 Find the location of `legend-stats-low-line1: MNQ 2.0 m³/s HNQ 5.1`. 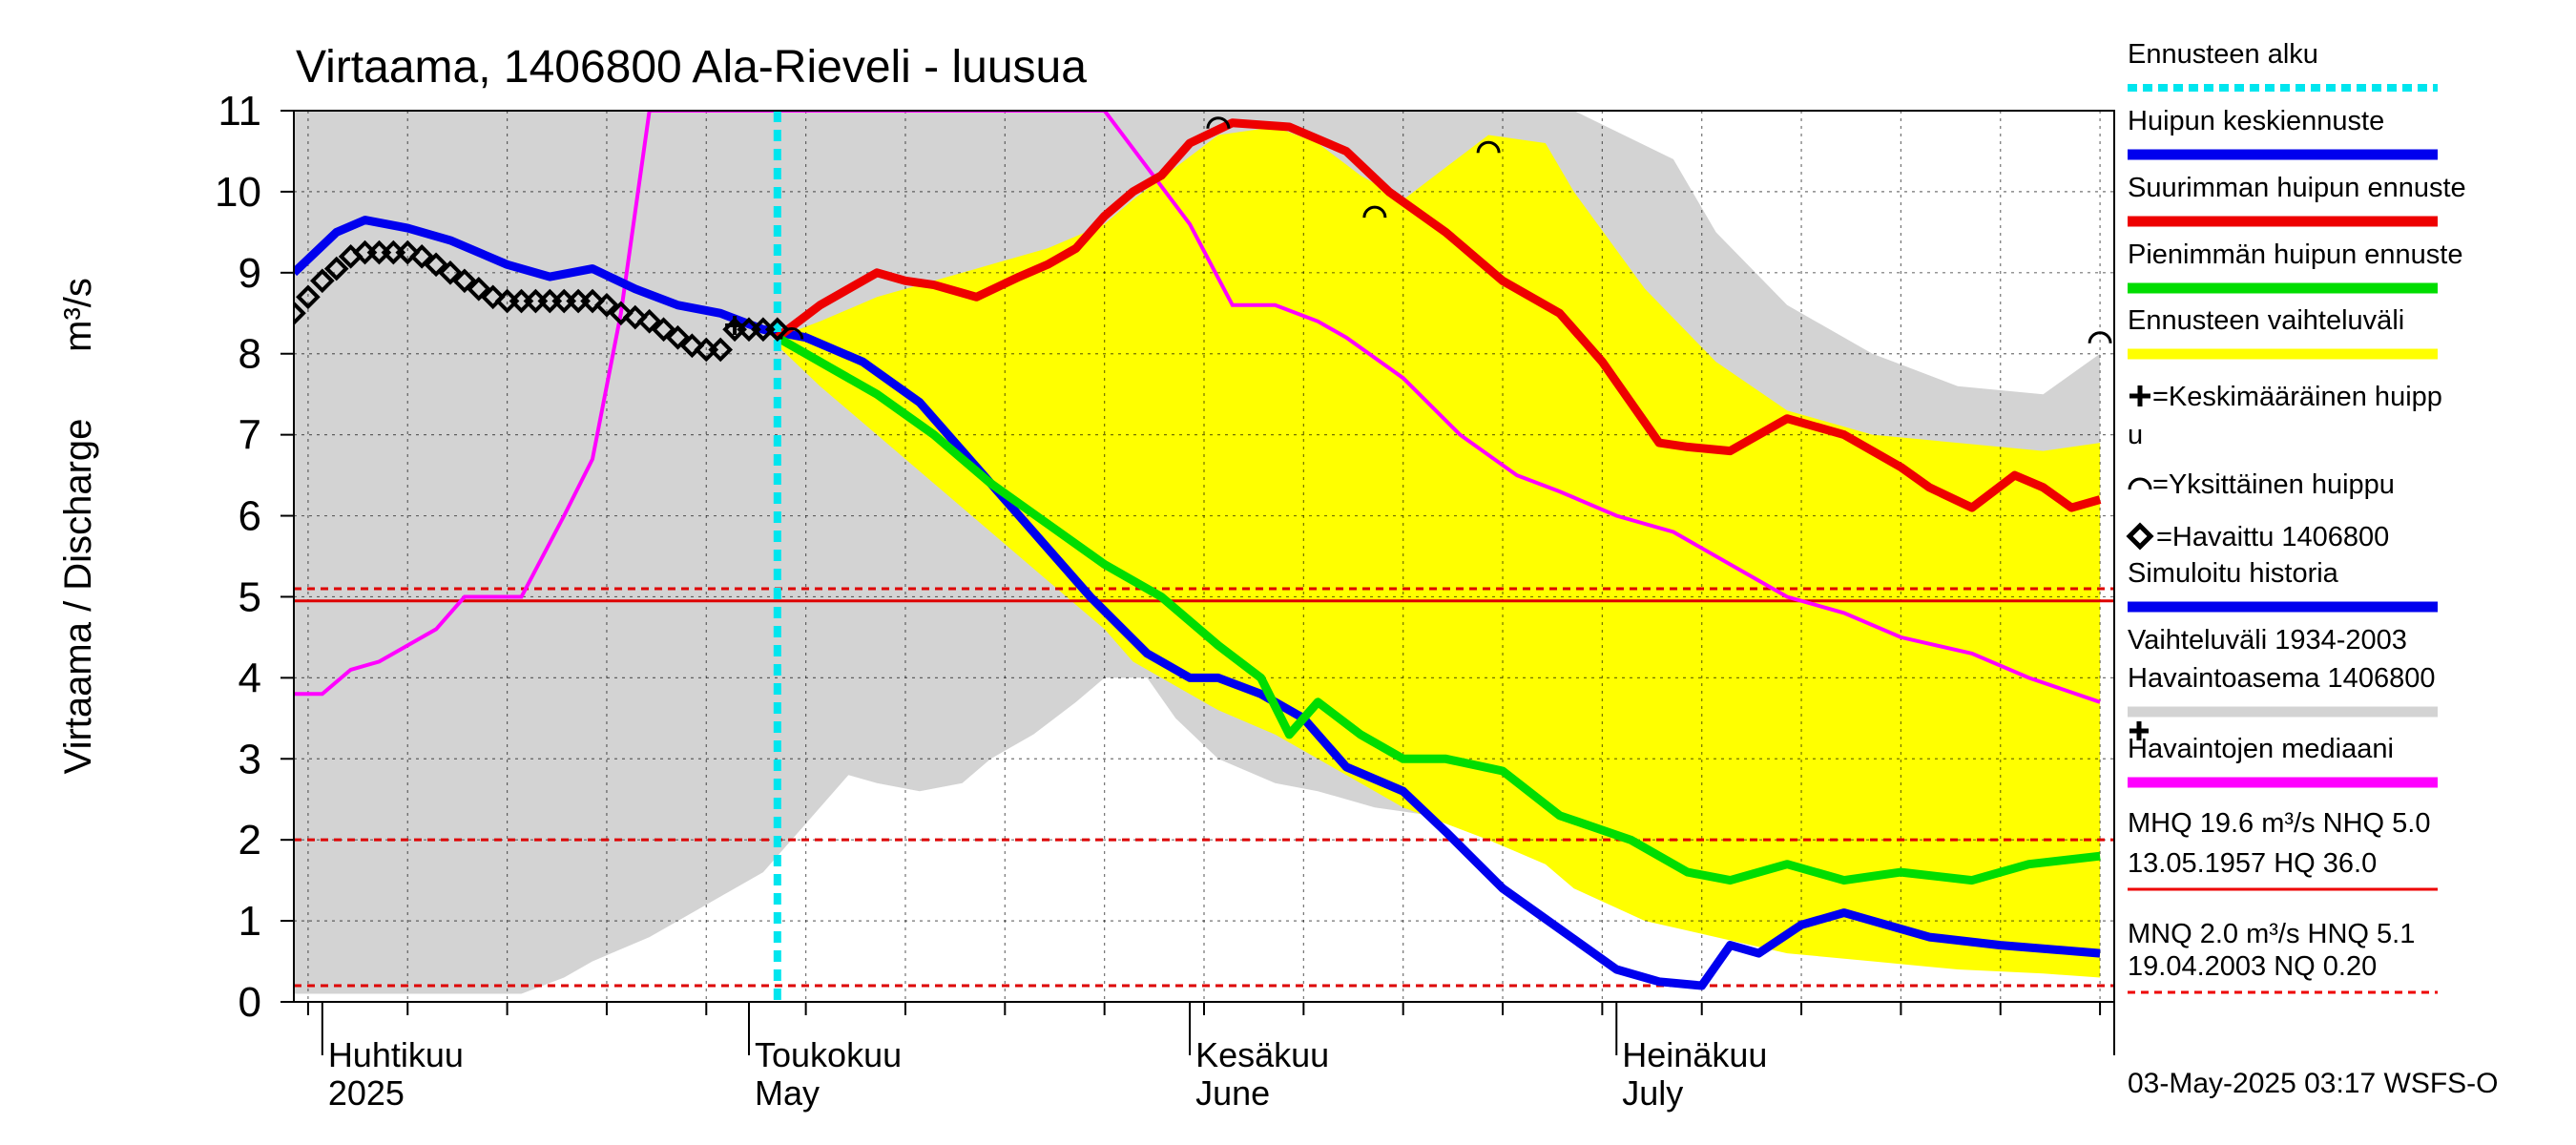

legend-stats-low-line1: MNQ 2.0 m³/s HNQ 5.1 is located at coordinates (2271, 934).